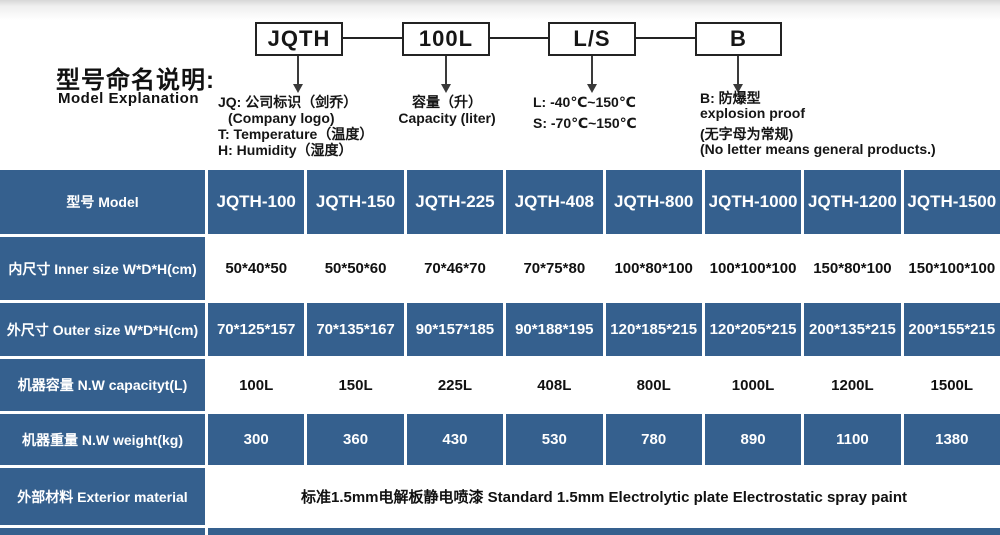 This screenshot has height=535, width=1000. What do you see at coordinates (102, 531) in the screenshot?
I see `partial-label-cell` at bounding box center [102, 531].